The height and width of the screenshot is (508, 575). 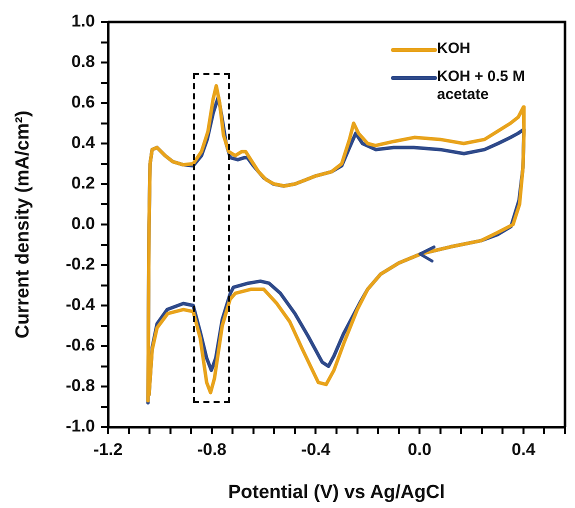 What do you see at coordinates (212, 449) in the screenshot?
I see `x-tick-label: -0.8` at bounding box center [212, 449].